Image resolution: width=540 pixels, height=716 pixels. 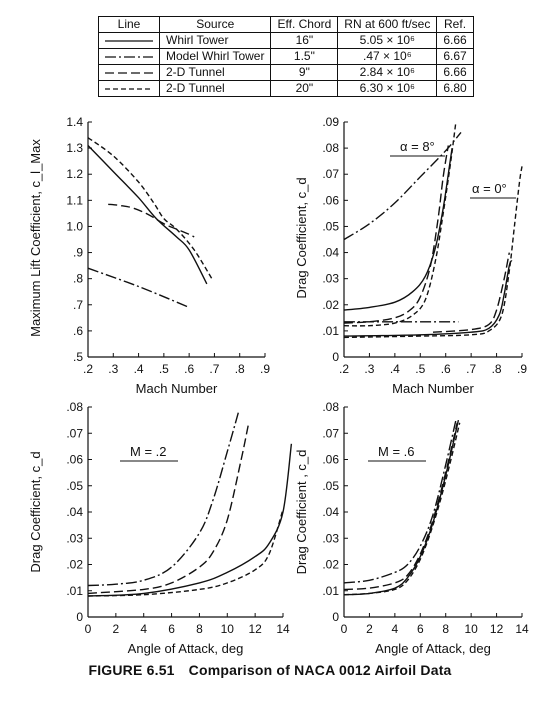 What do you see at coordinates (113, 369) in the screenshot?
I see `x-tick-label: .3` at bounding box center [113, 369].